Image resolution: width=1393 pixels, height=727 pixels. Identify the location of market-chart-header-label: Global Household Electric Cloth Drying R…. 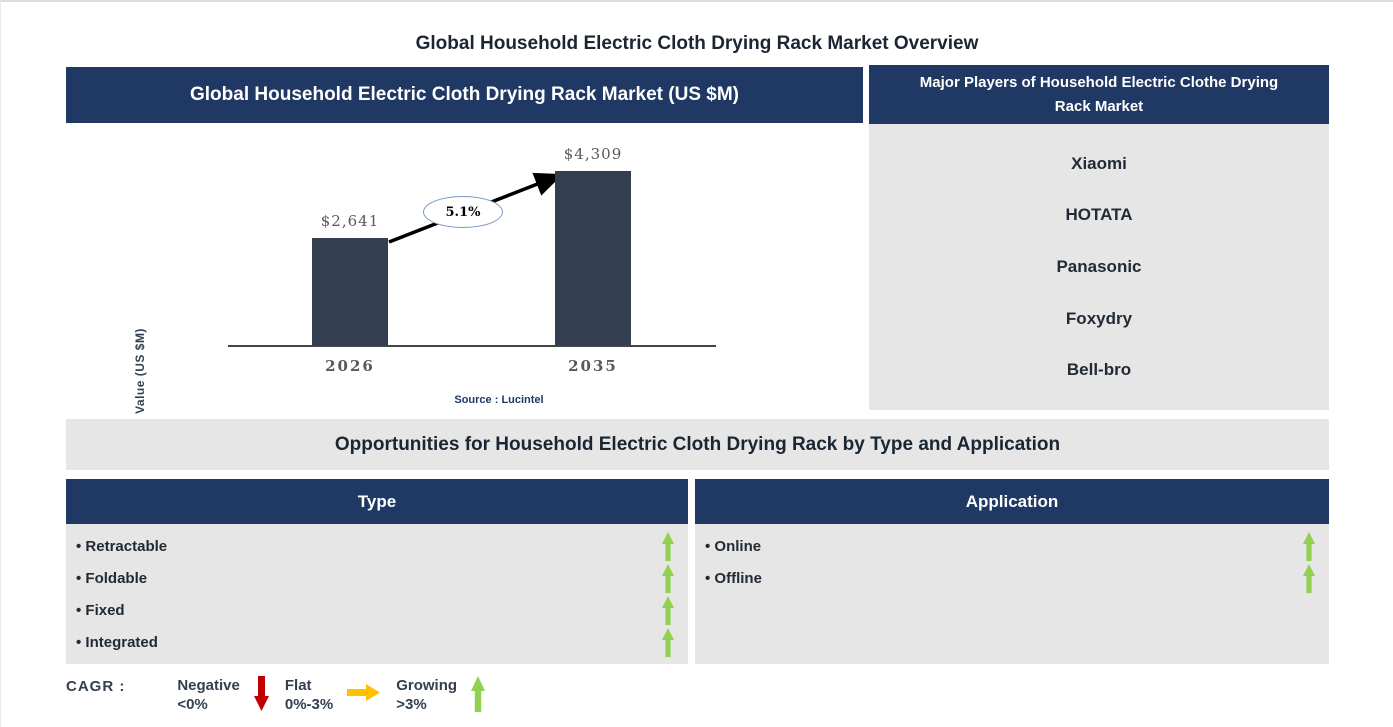
(464, 94).